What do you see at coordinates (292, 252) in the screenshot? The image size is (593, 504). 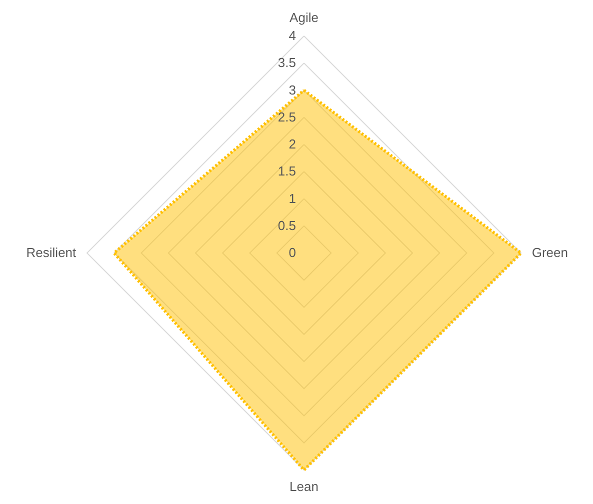 I see `y-tick-label: 0` at bounding box center [292, 252].